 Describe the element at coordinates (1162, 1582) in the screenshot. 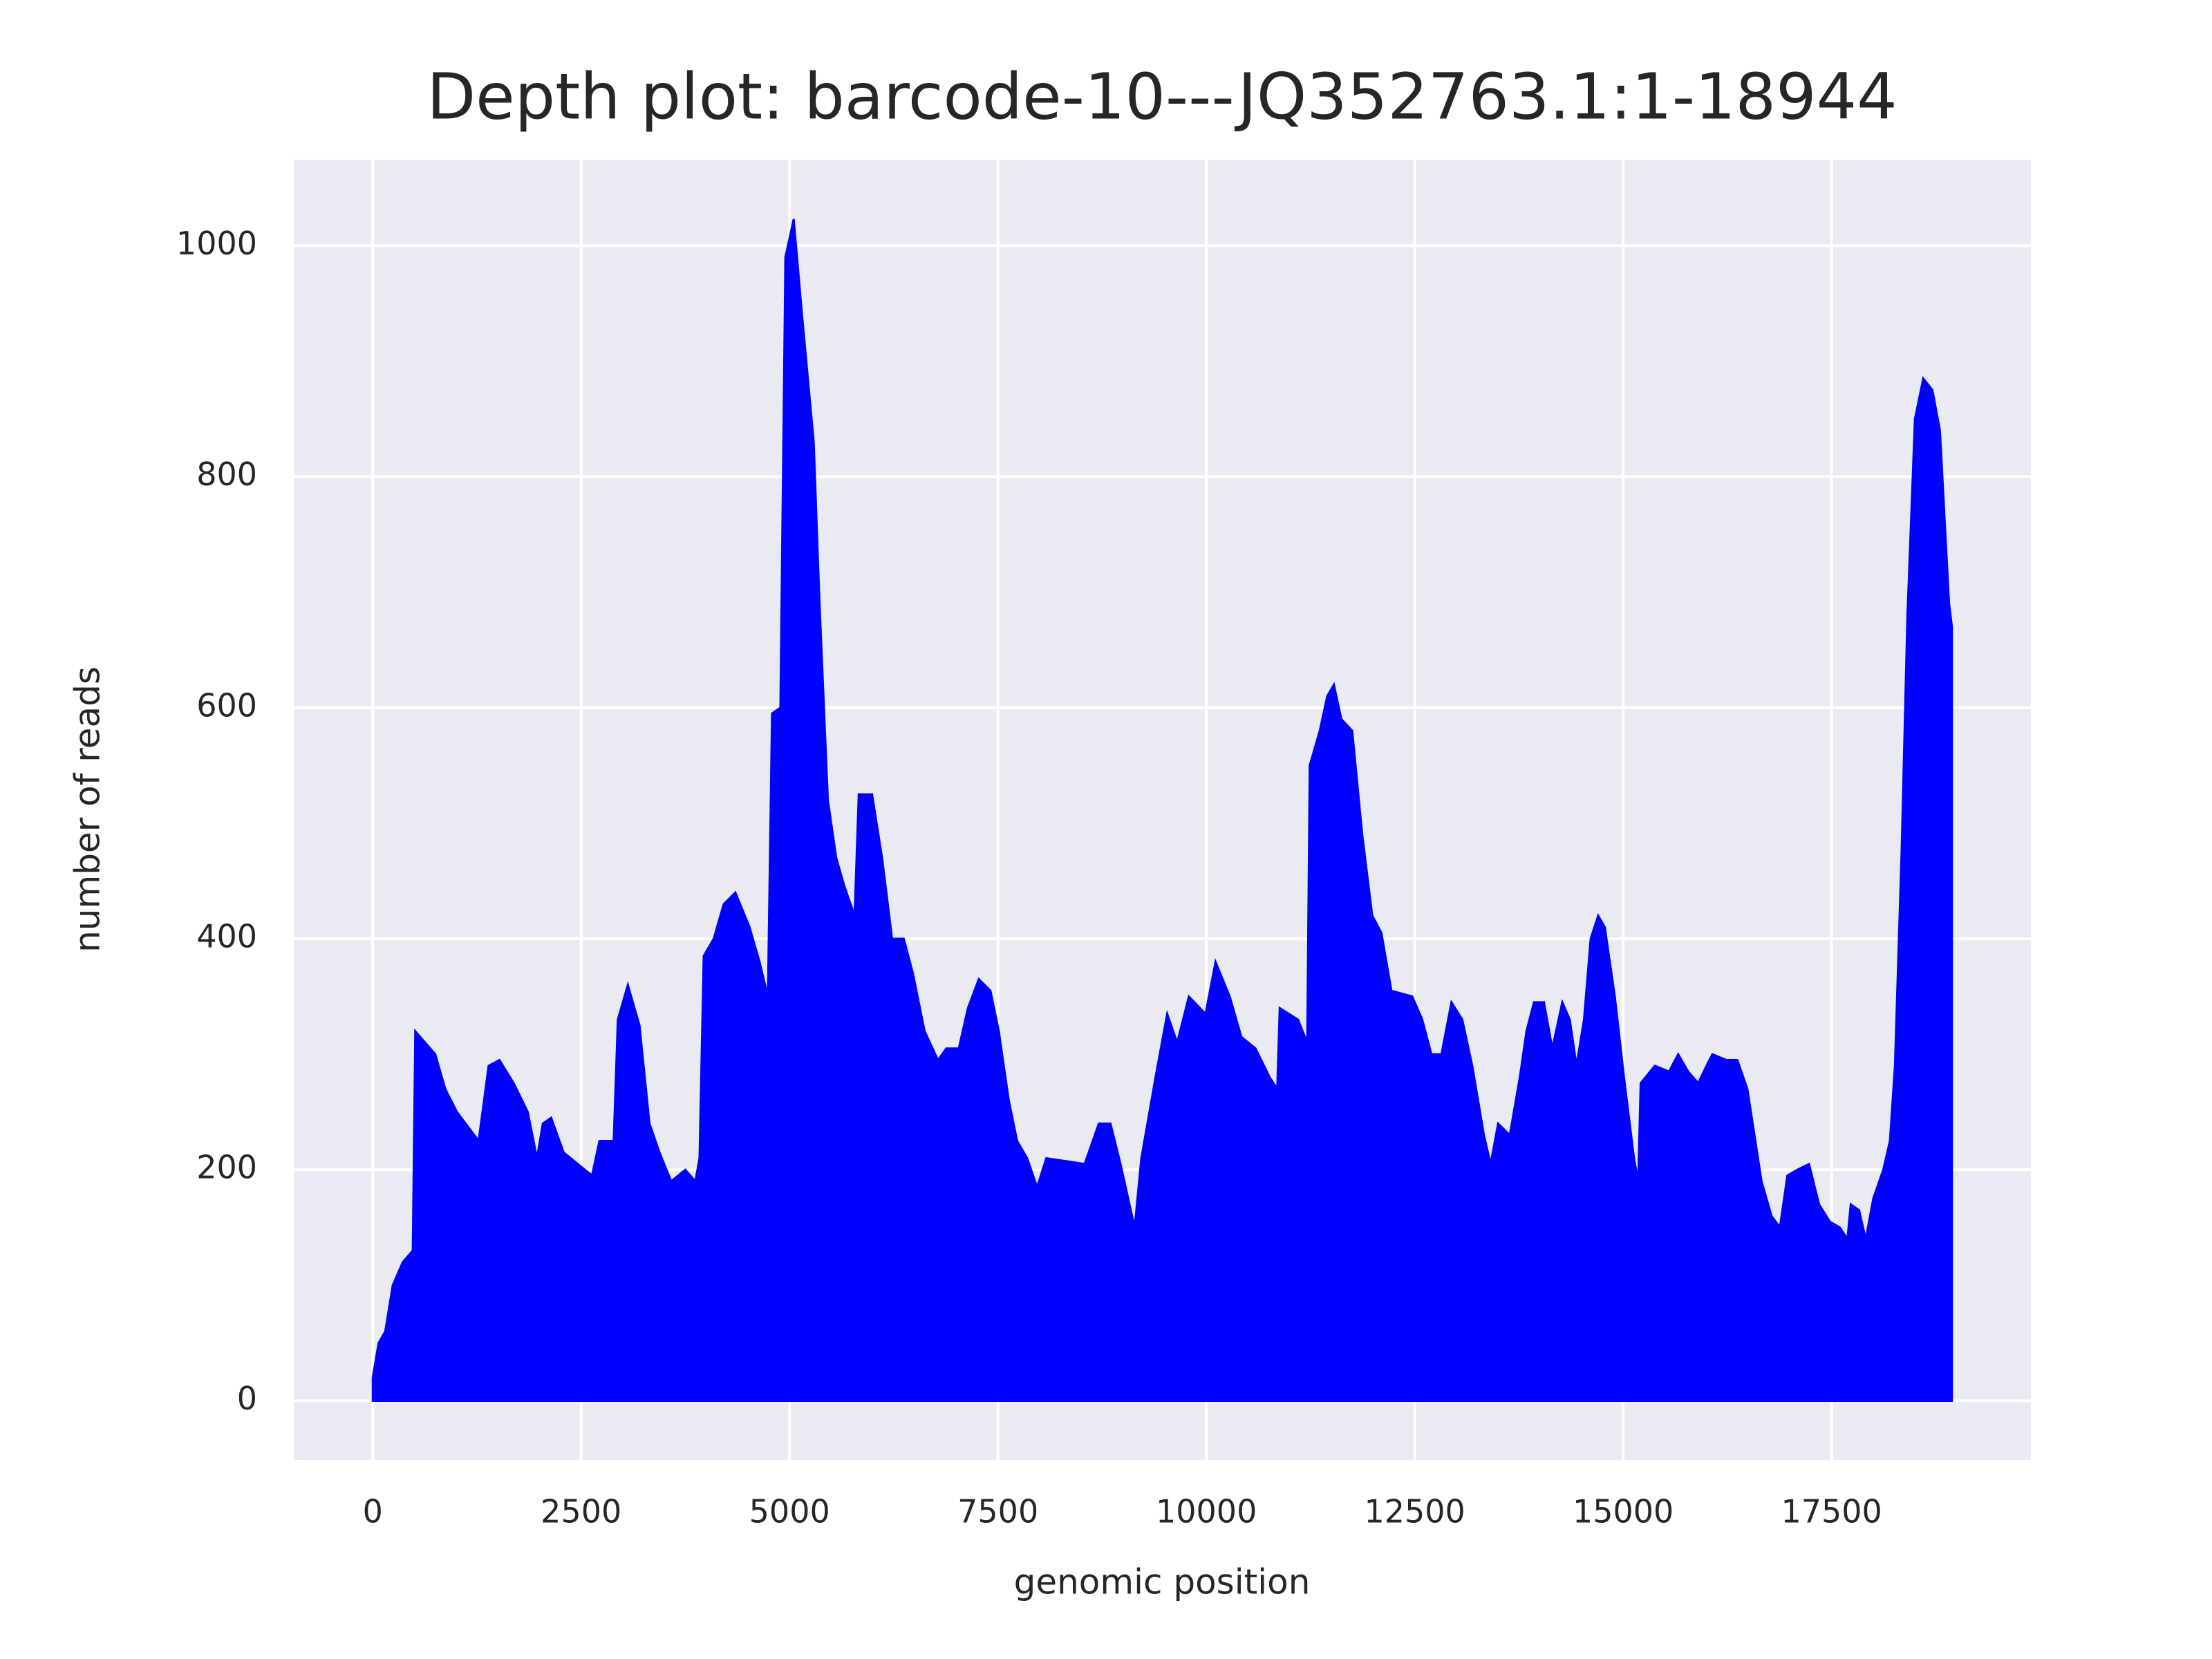

I see `x-axis-label: genomic position` at that location.